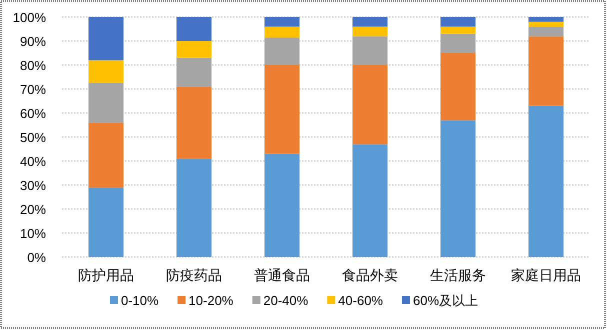 The height and width of the screenshot is (330, 607). I want to click on legend-label: 40-60%, so click(361, 300).